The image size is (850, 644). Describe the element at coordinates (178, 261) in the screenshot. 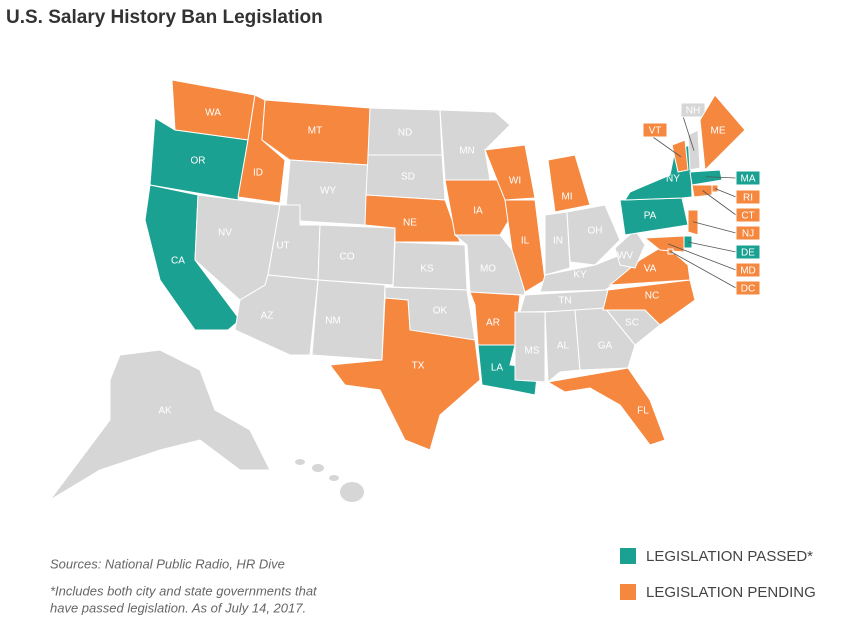

I see `state-label: CA` at that location.